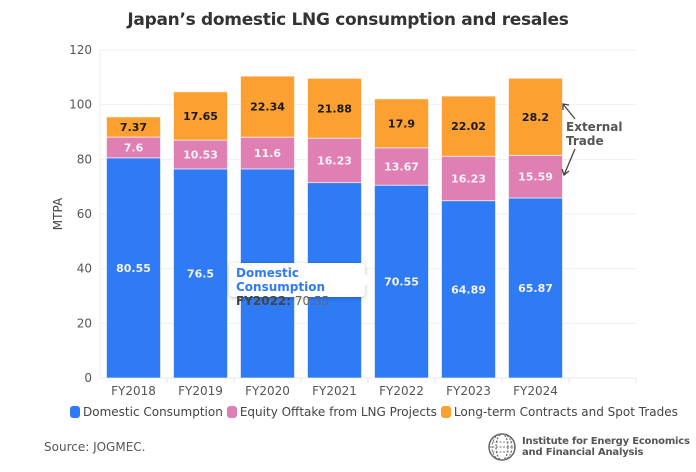  What do you see at coordinates (133, 391) in the screenshot?
I see `x-tick-label: FY2018` at bounding box center [133, 391].